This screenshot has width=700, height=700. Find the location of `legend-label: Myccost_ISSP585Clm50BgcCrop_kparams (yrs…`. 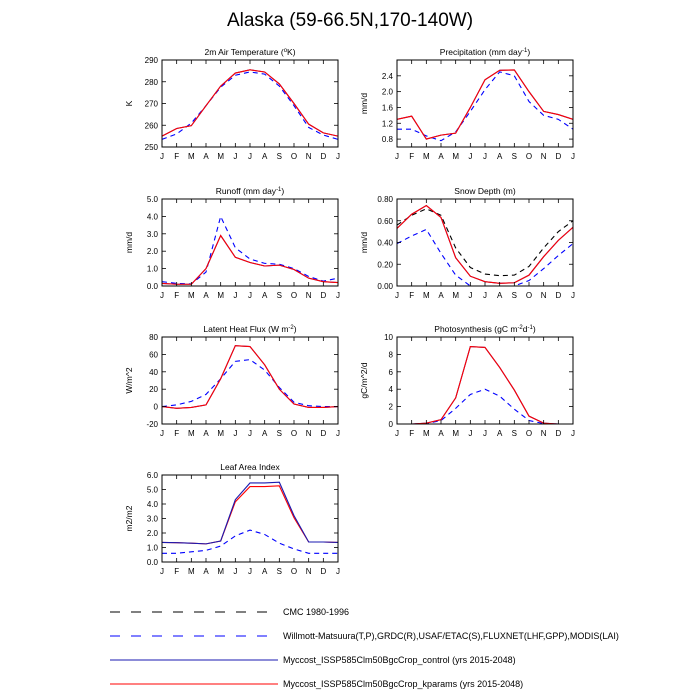

legend-label: Myccost_ISSP585Clm50BgcCrop_kparams (yrs… is located at coordinates (403, 684).